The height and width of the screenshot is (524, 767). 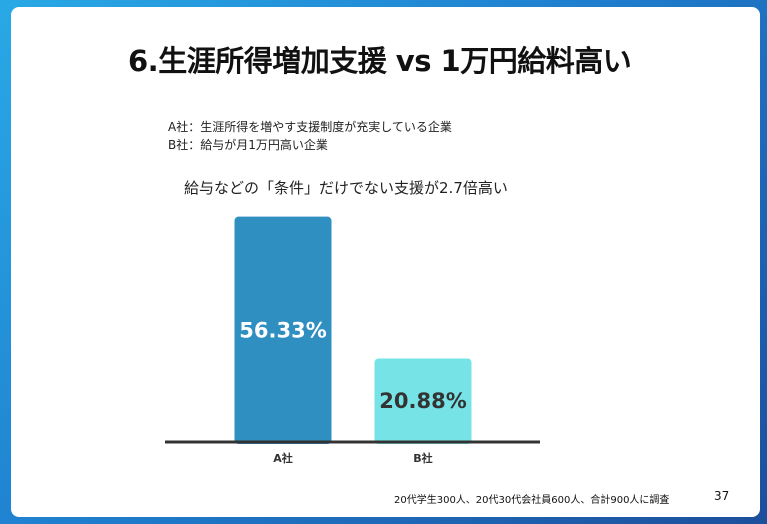 What do you see at coordinates (346, 188) in the screenshot?
I see `chart-subtitle: 給与などの「条件」だけでない支援が2.7倍高い` at bounding box center [346, 188].